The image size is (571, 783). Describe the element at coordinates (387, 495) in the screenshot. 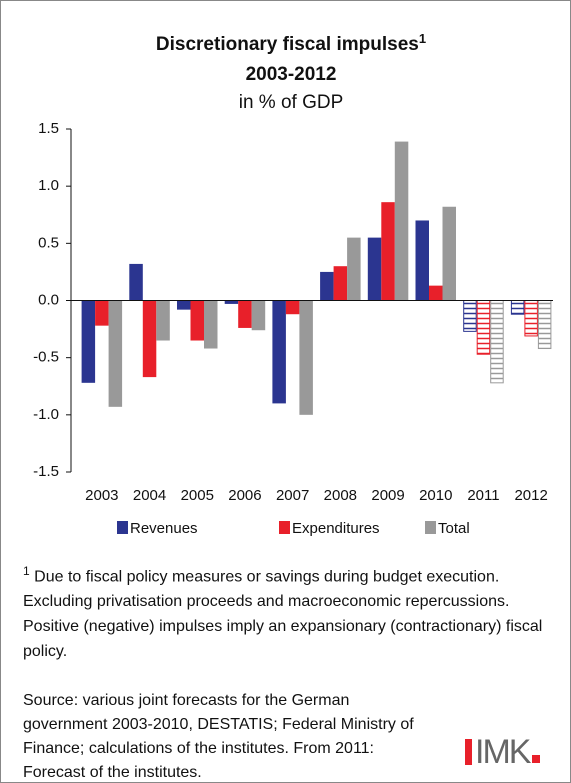

I see `x-tick-label: 2009` at that location.